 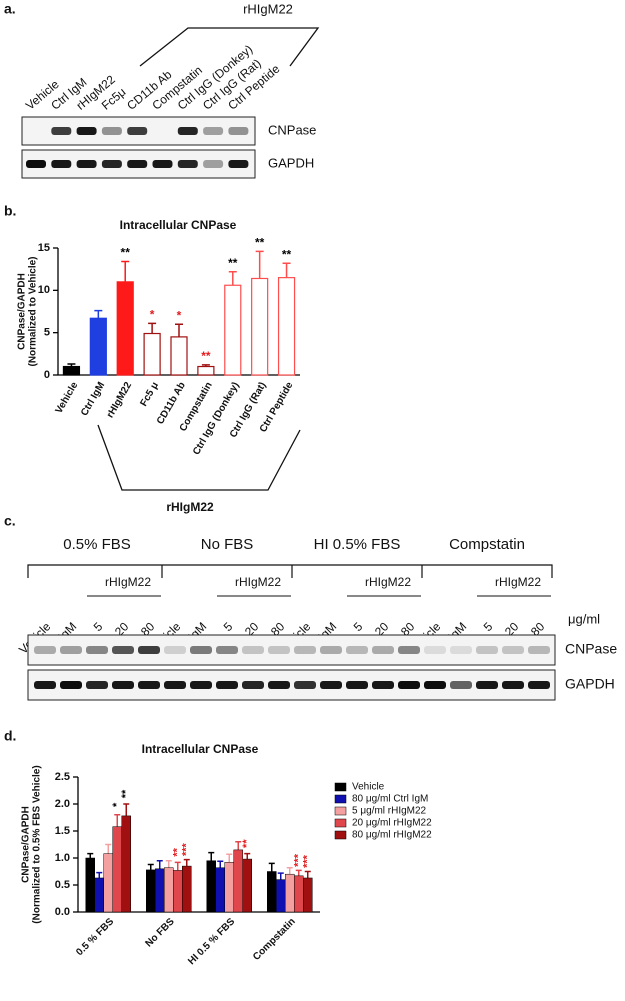 I want to click on legend-label: 80 μg/ml Ctrl IgM, so click(x=390, y=799).